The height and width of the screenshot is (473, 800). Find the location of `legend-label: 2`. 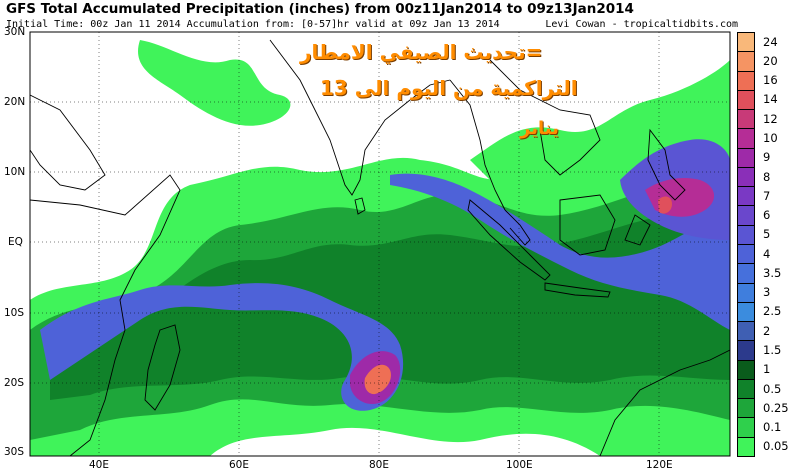

legend-label: 2 is located at coordinates (767, 330).